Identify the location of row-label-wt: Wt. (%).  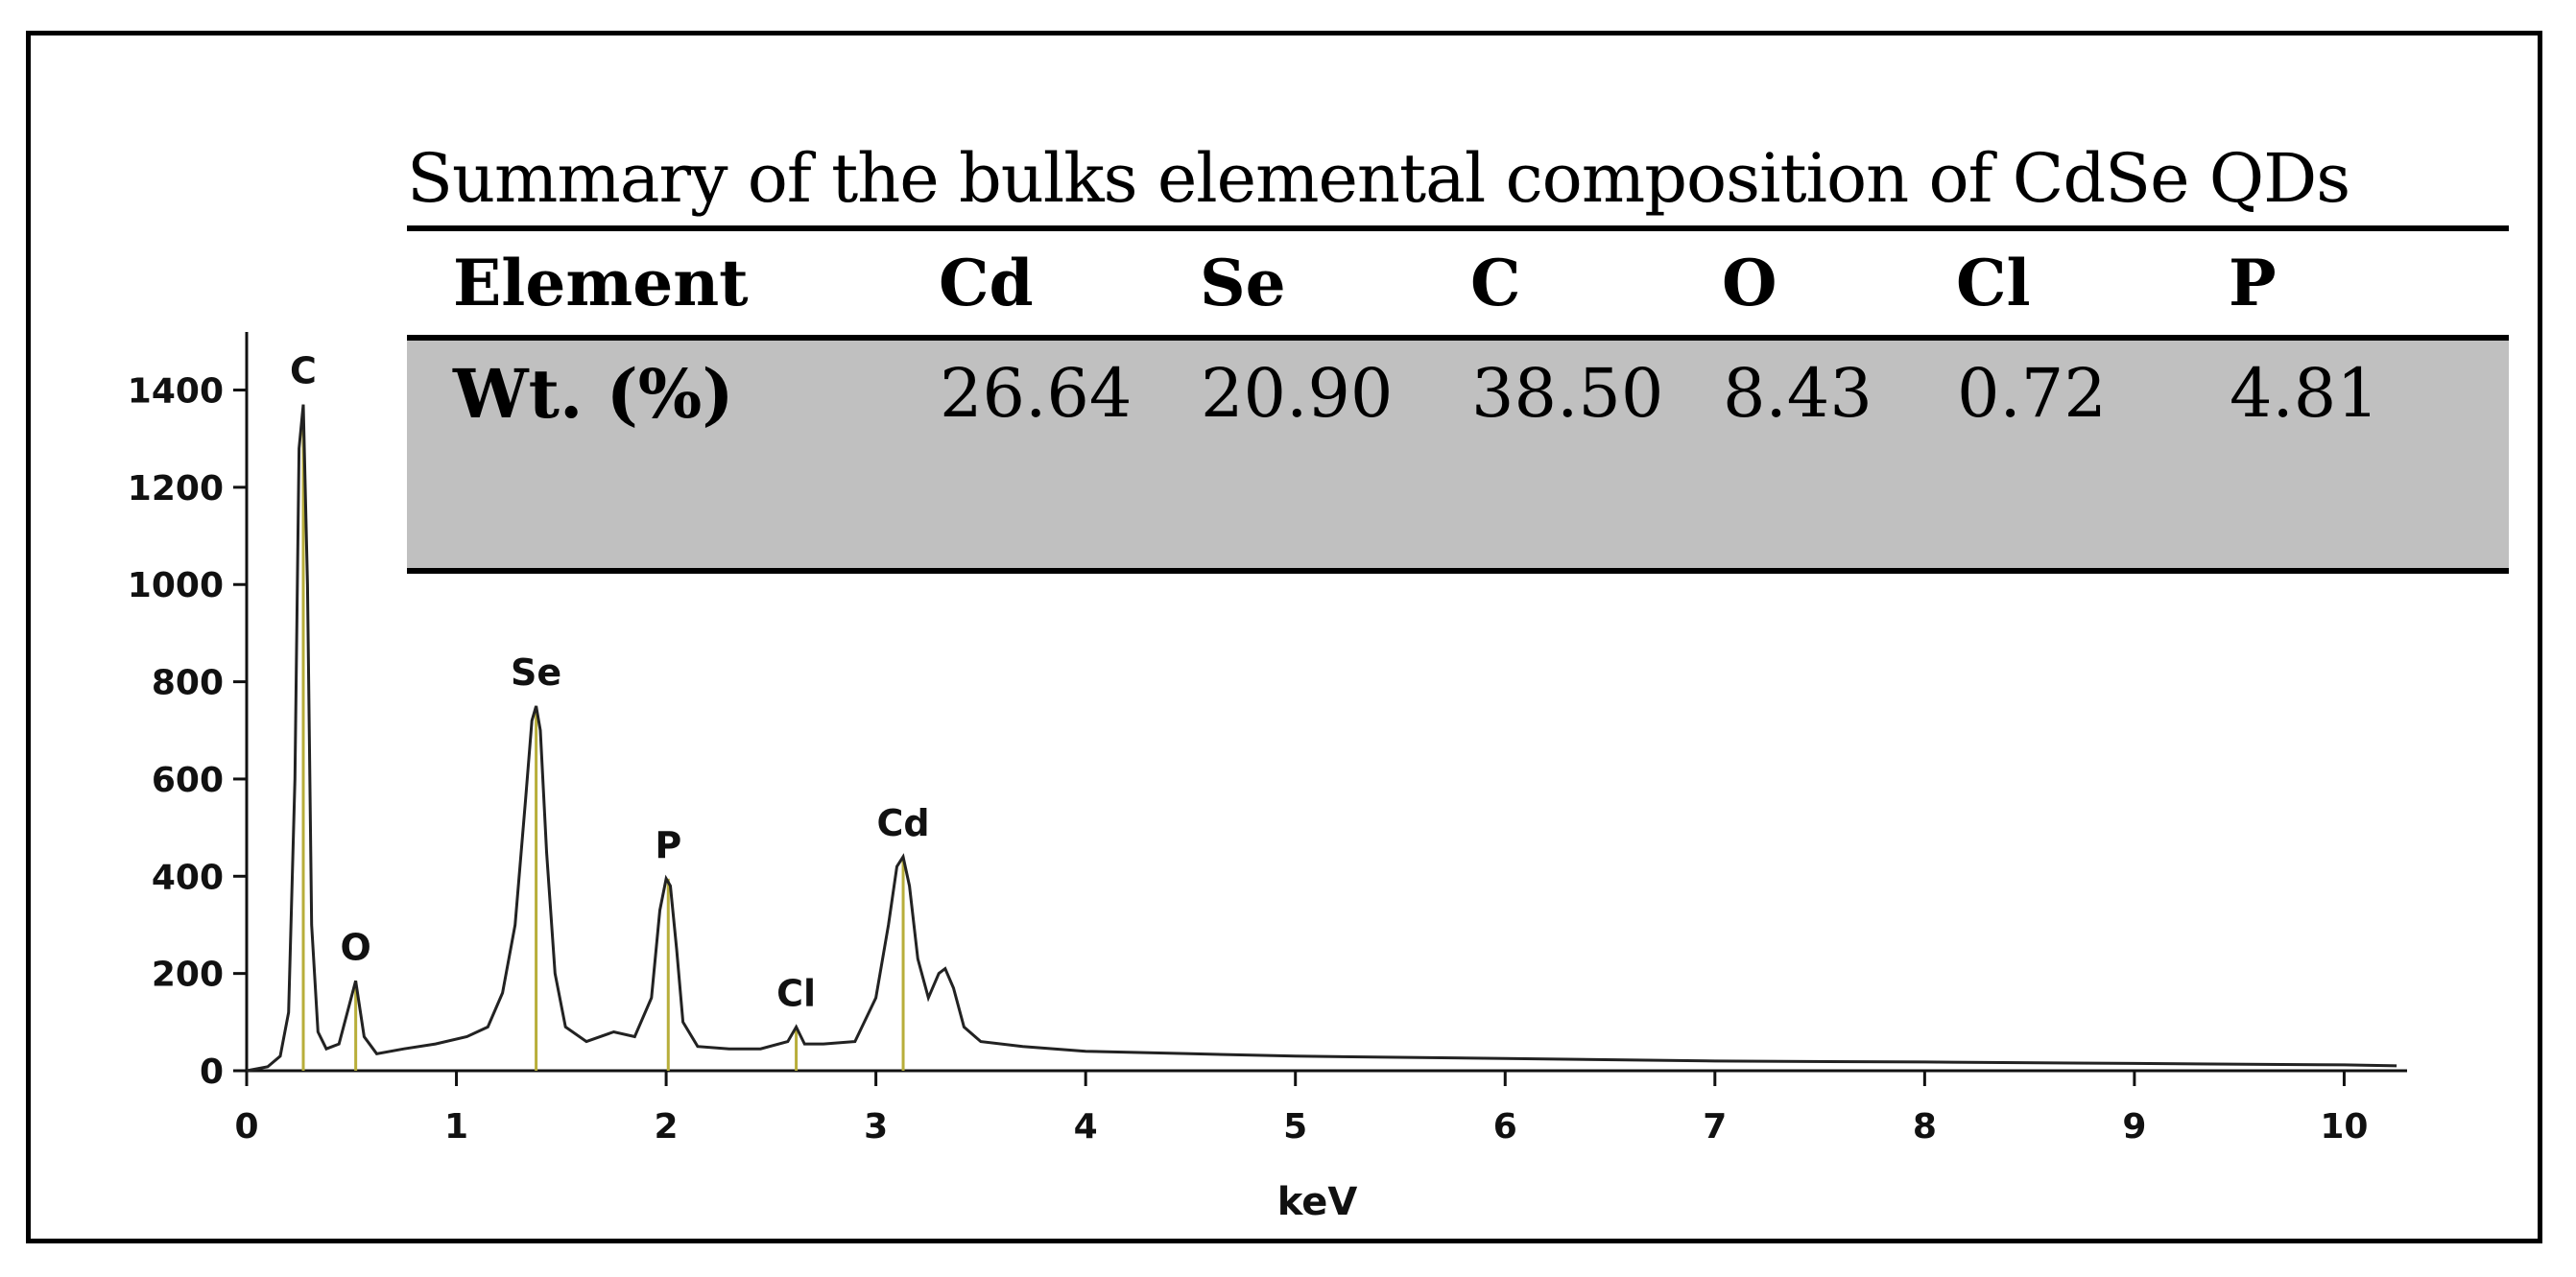
(593, 394).